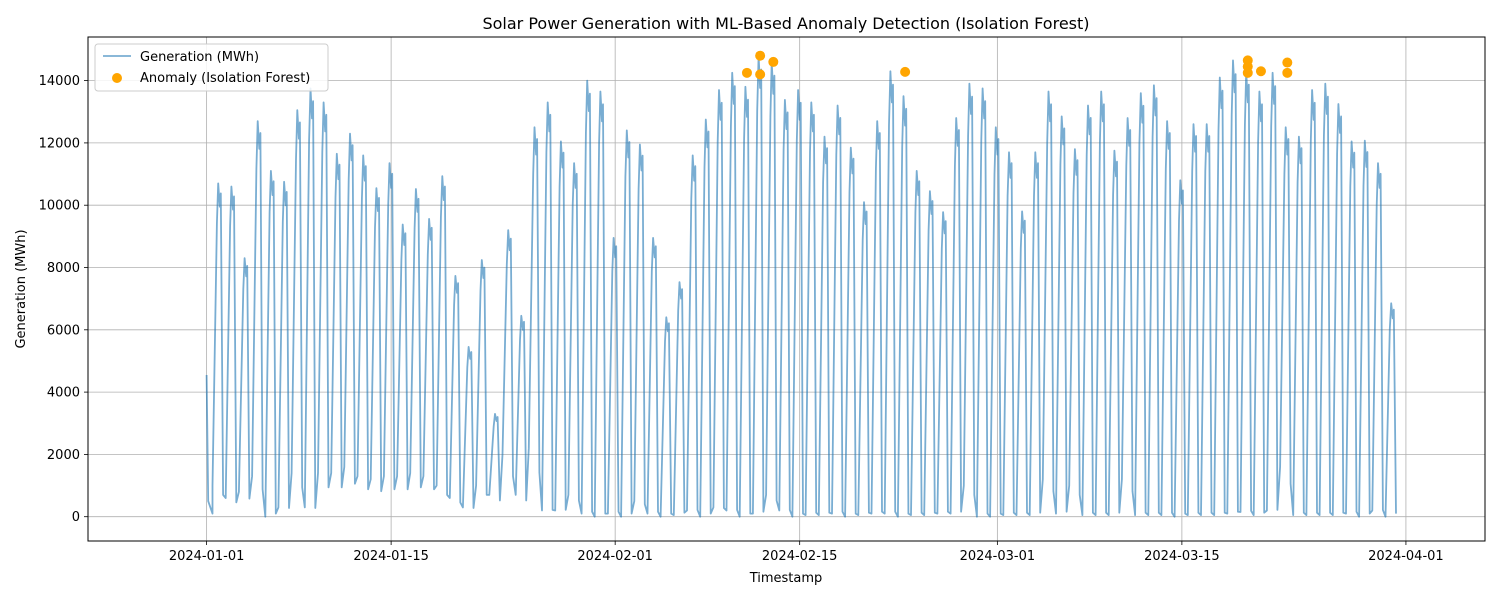  Describe the element at coordinates (225, 78) in the screenshot. I see `legend-label-anomaly: Anomaly (Isolation Forest)` at that location.